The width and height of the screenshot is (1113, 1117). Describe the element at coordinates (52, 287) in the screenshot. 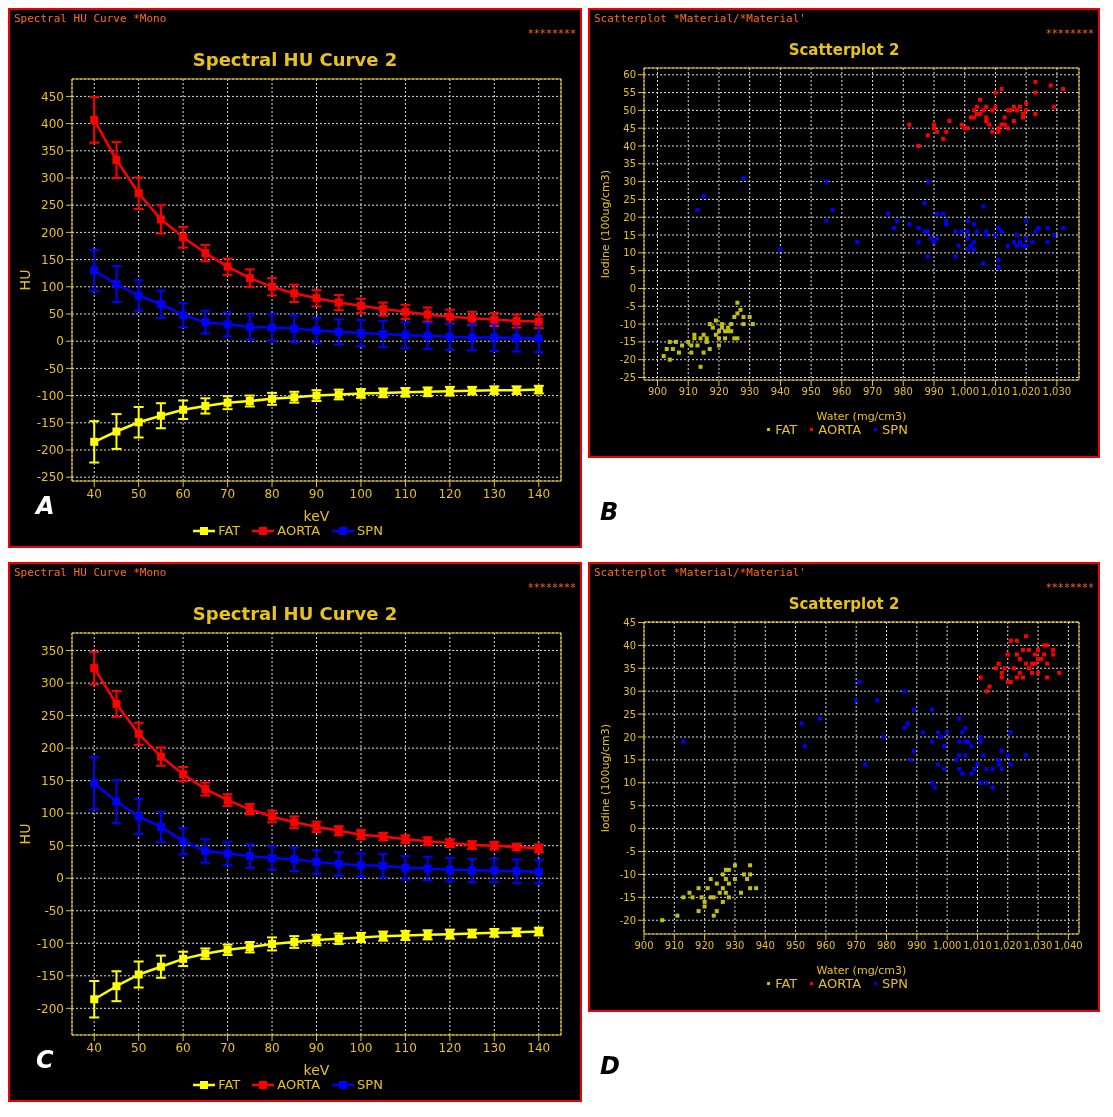

I see `y-tick-label: 100` at that location.